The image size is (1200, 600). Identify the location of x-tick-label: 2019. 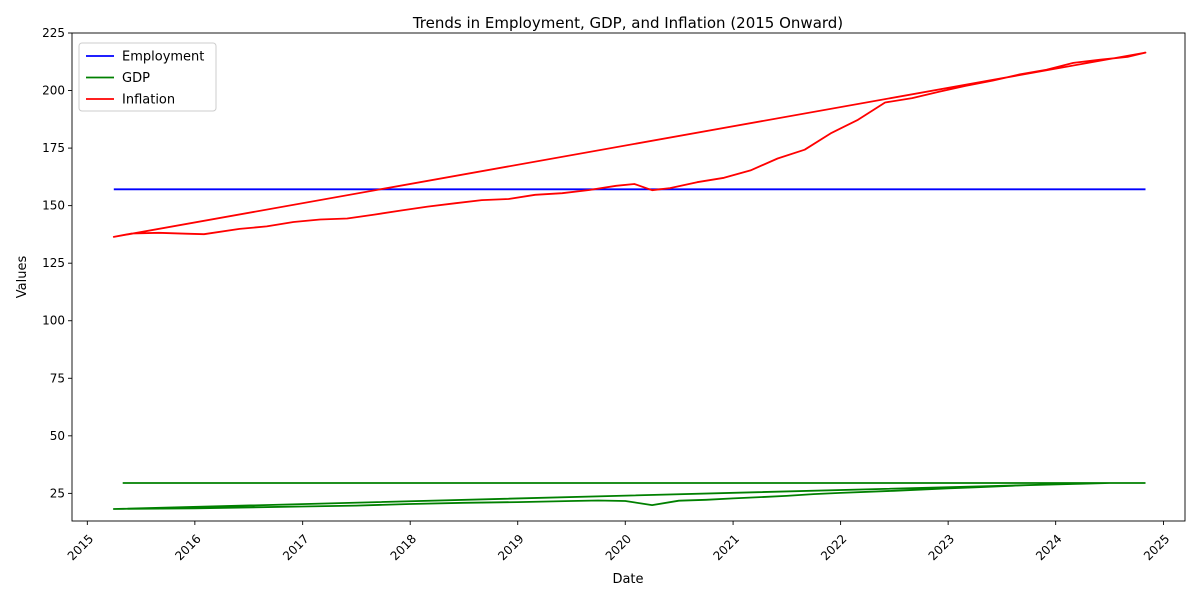
(510, 547).